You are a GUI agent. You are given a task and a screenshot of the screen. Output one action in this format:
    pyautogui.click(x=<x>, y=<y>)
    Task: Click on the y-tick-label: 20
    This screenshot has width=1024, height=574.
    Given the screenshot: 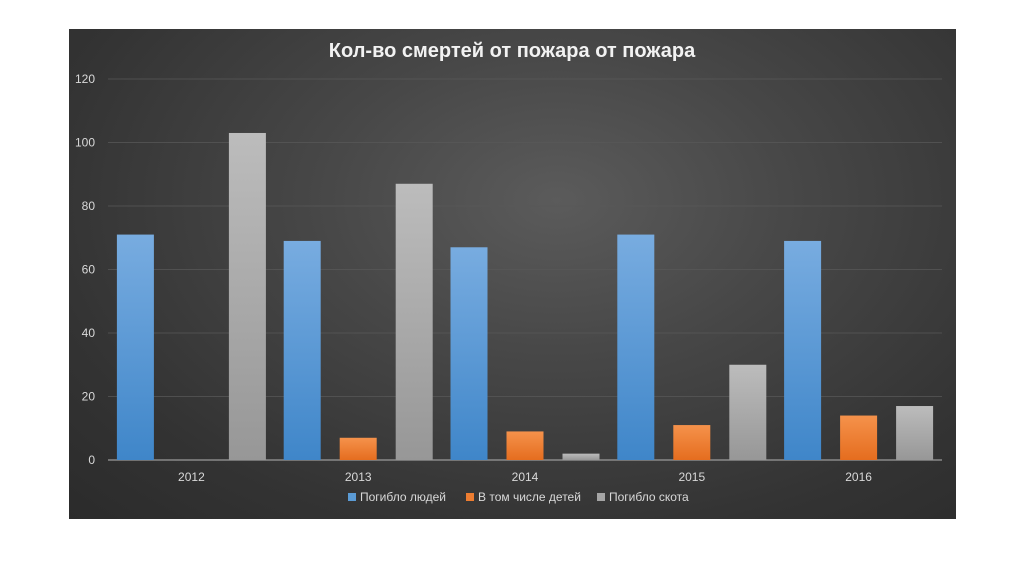 What is the action you would take?
    pyautogui.click(x=89, y=397)
    